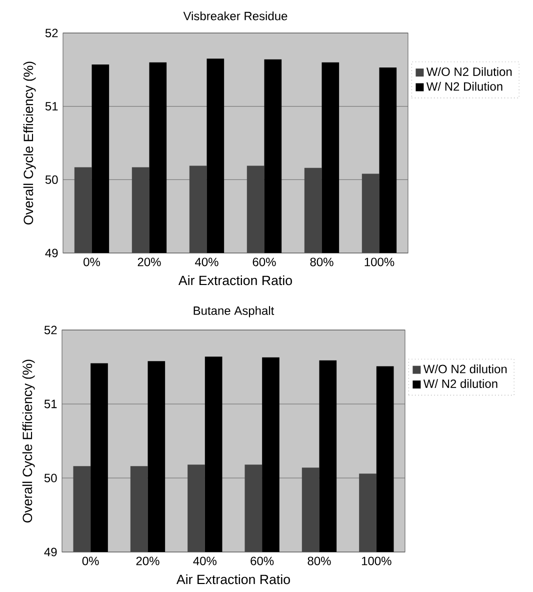 The height and width of the screenshot is (592, 533). Describe the element at coordinates (460, 383) in the screenshot. I see `legend-label: W/ N2 dilution` at that location.